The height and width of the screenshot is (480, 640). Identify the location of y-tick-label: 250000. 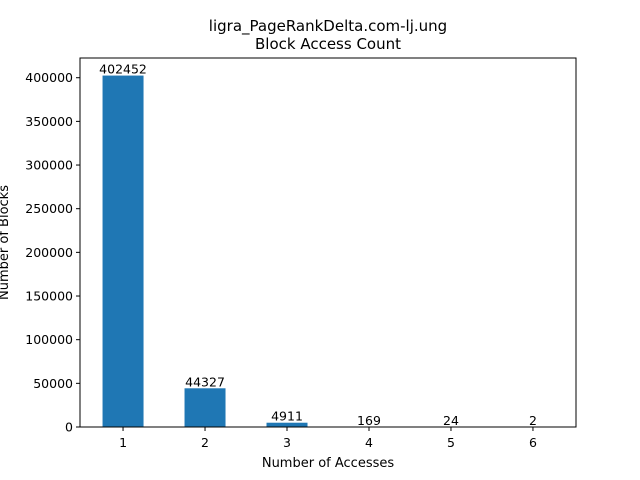
(49, 208).